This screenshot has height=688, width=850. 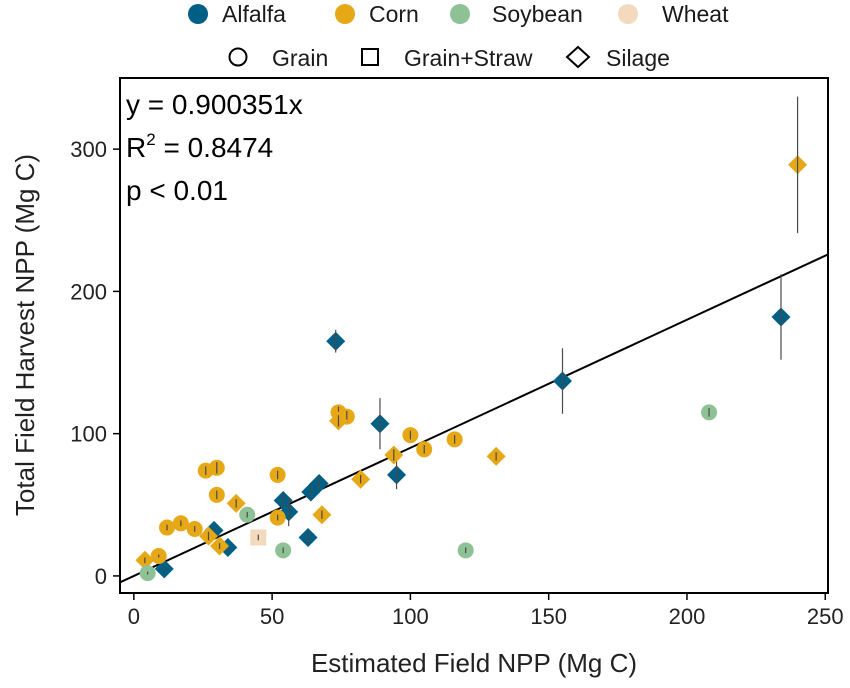 I want to click on legend-silage-shape, so click(x=578, y=57).